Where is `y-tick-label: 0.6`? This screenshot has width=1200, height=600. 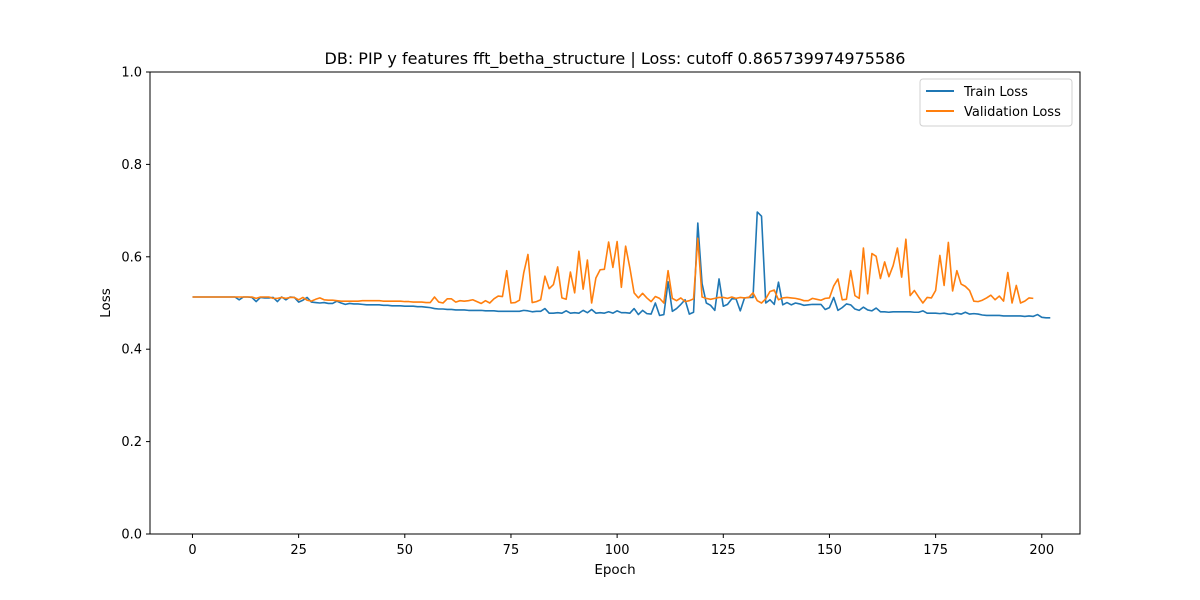 y-tick-label: 0.6 is located at coordinates (131, 257).